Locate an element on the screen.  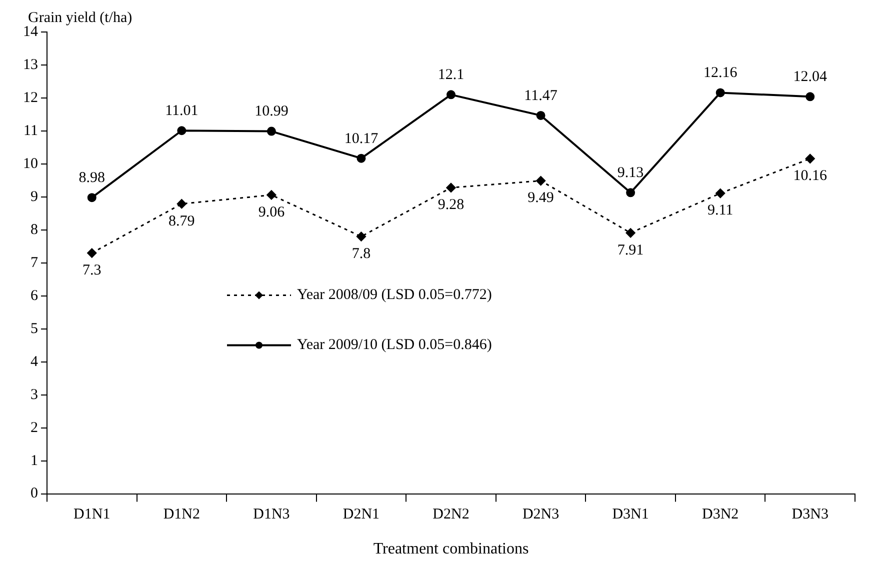
y-tick-label: 1 is located at coordinates (34, 460).